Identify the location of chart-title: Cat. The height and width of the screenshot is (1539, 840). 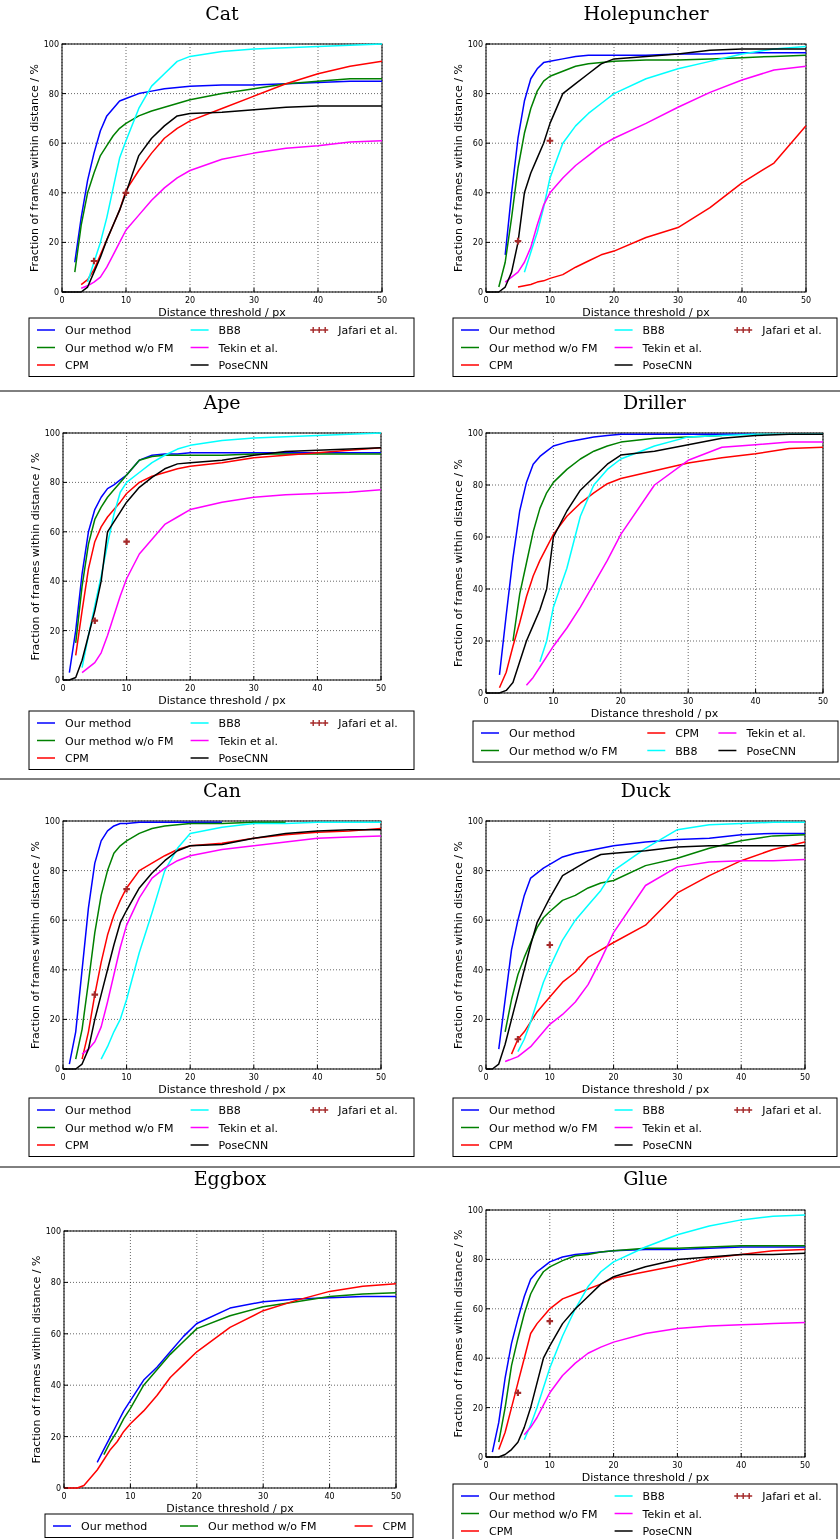
(222, 13).